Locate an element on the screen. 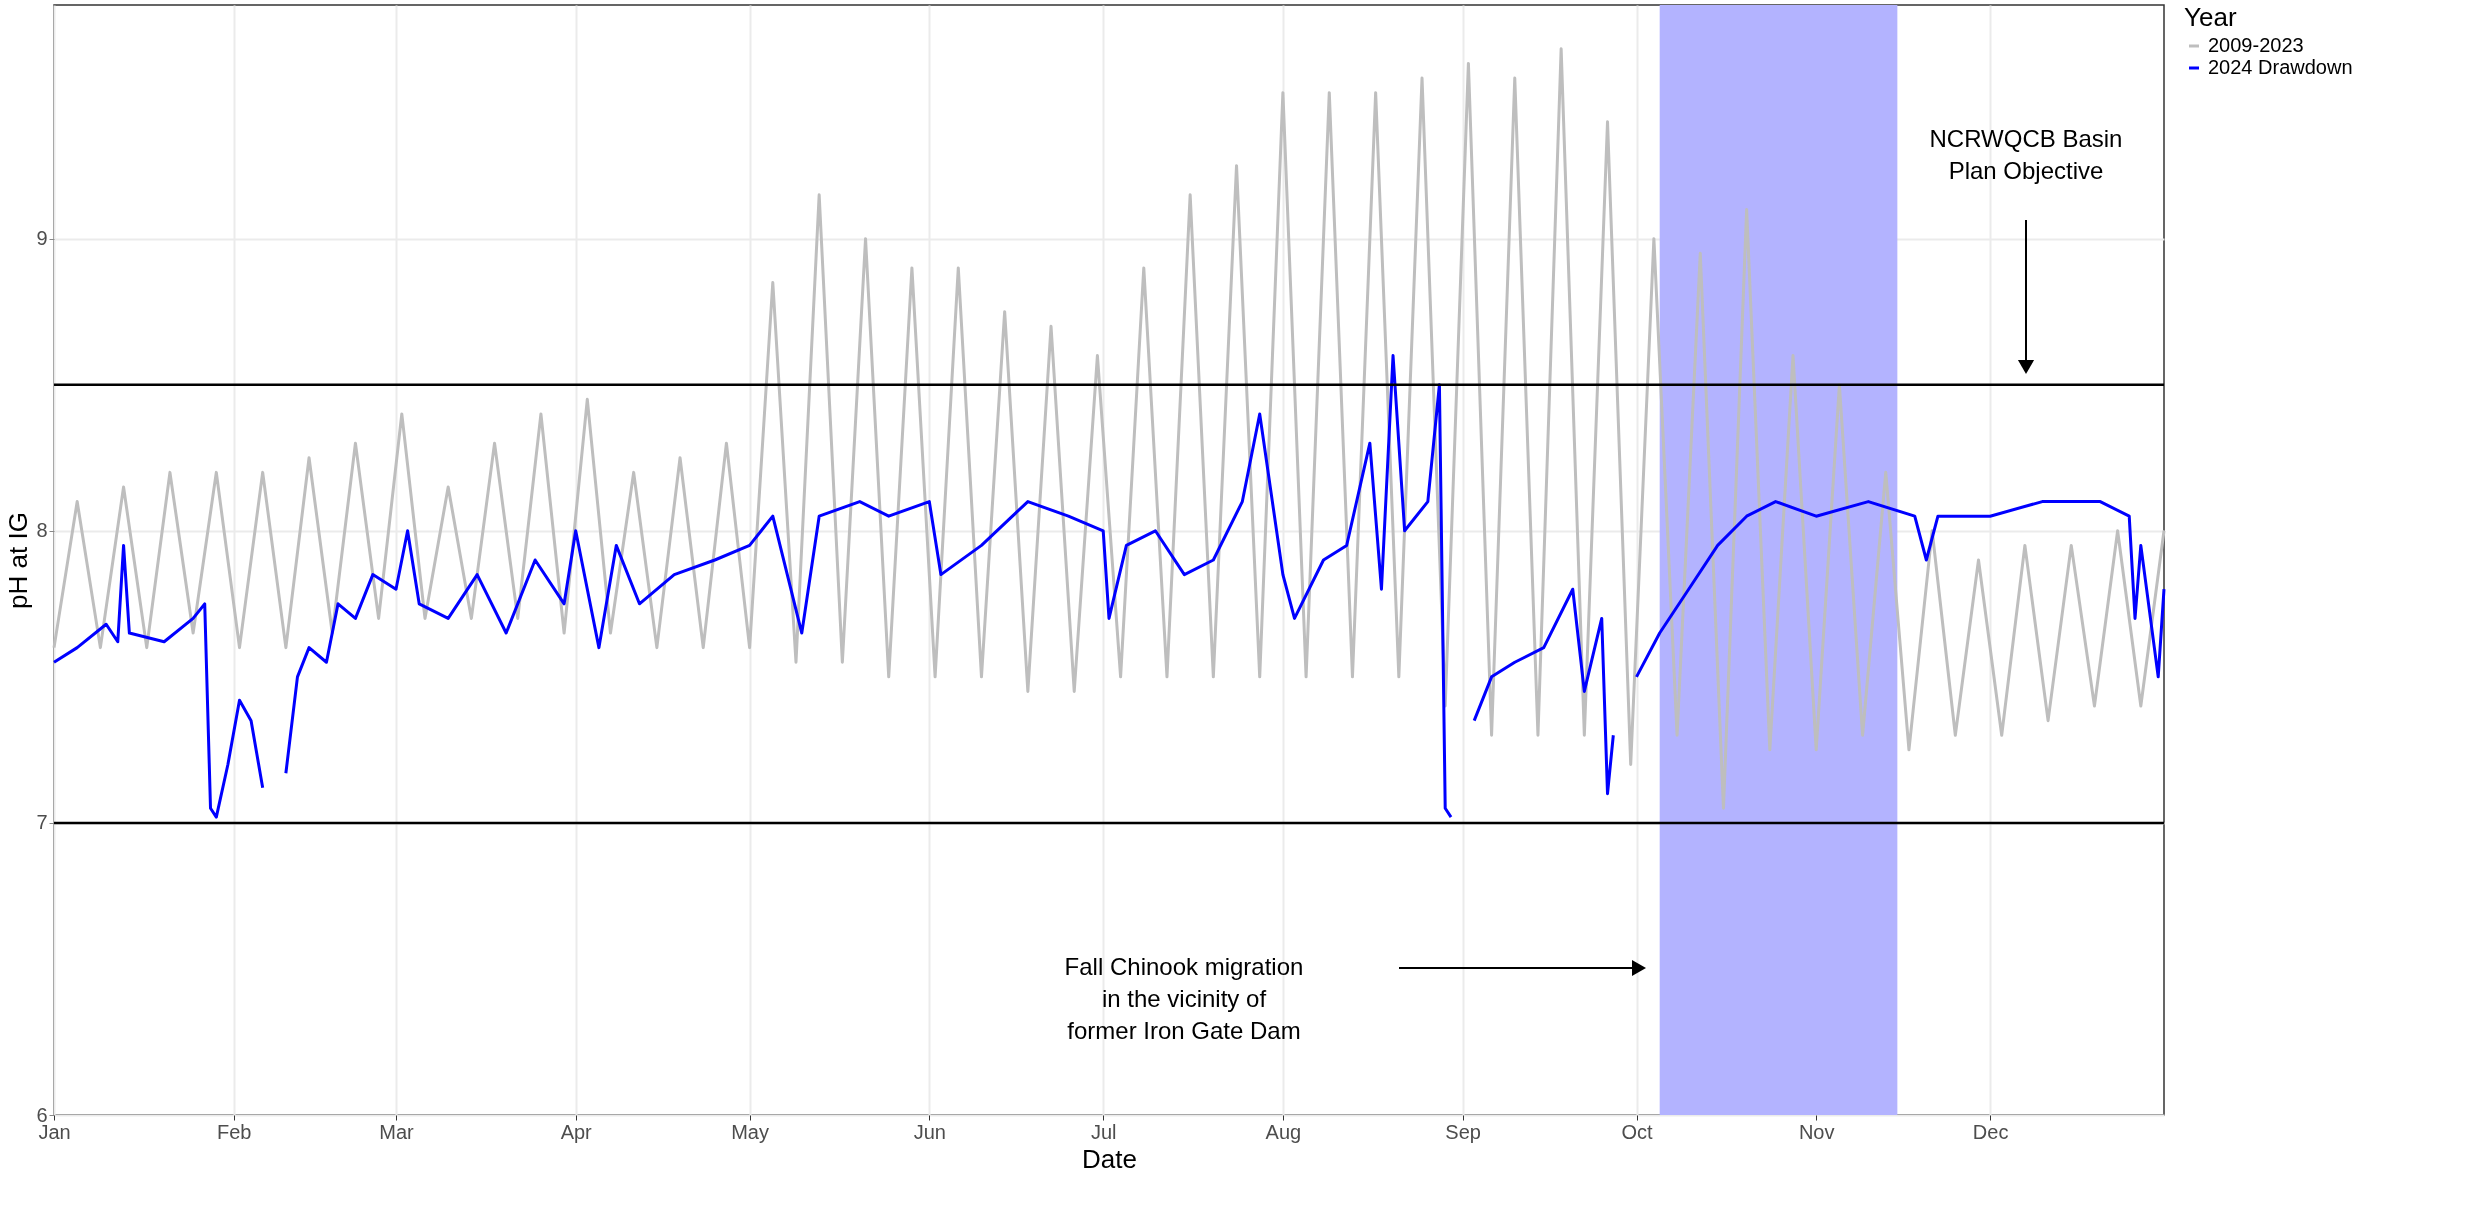  x-tick-label: Feb is located at coordinates (234, 1131).